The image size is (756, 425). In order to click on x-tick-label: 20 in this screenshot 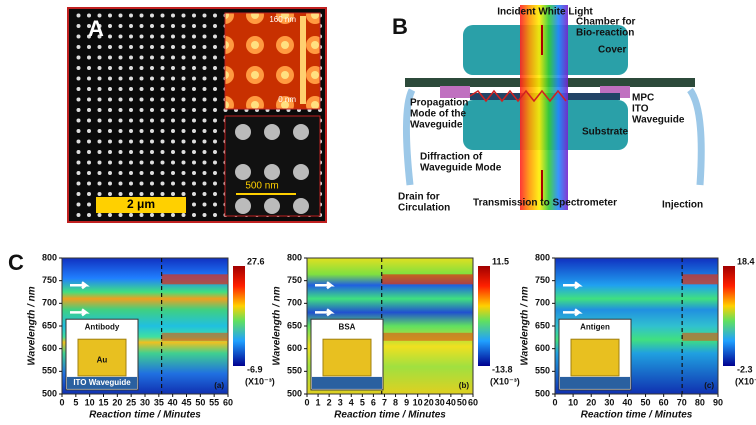, I will do `click(117, 402)`.